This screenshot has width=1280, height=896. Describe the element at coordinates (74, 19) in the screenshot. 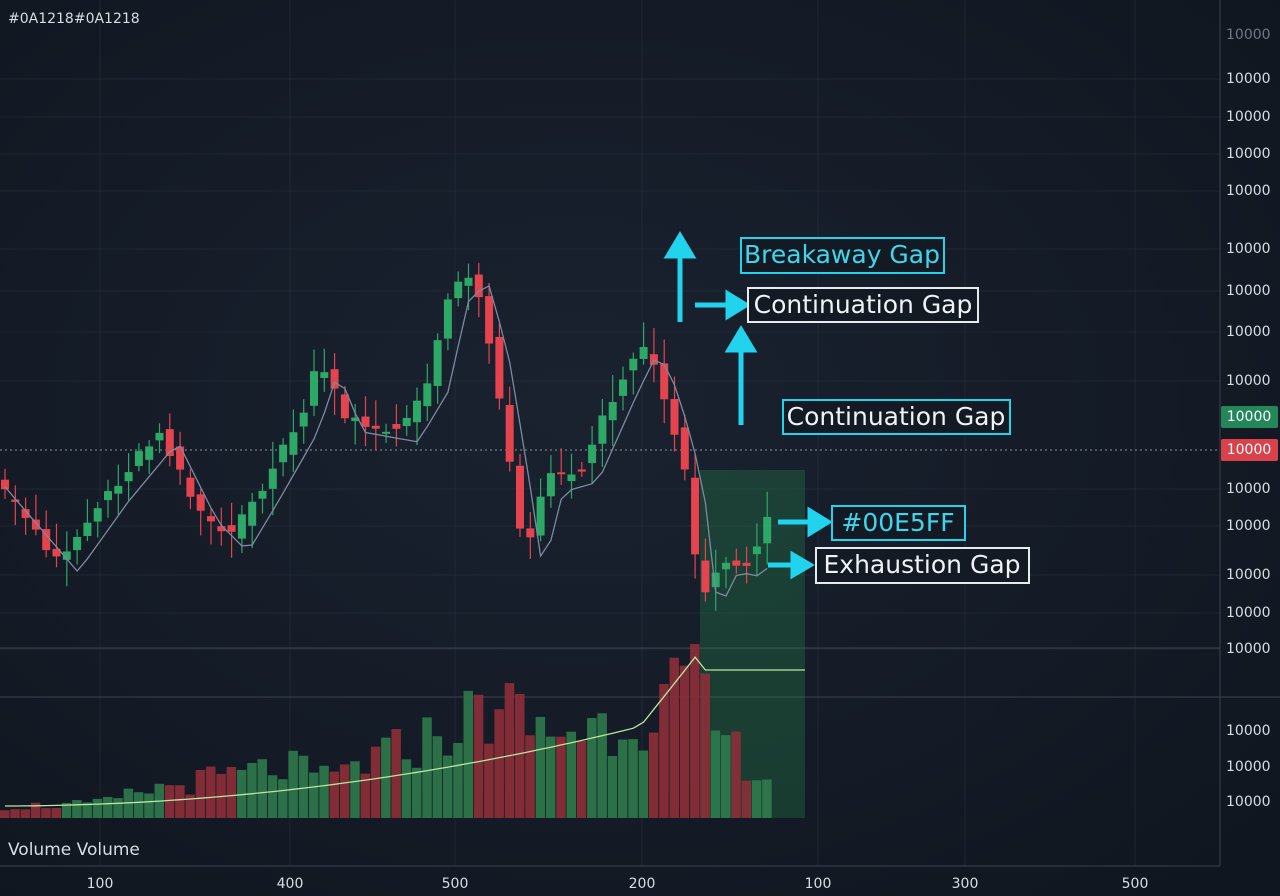

I see `title: #0A1218#0A1218` at that location.